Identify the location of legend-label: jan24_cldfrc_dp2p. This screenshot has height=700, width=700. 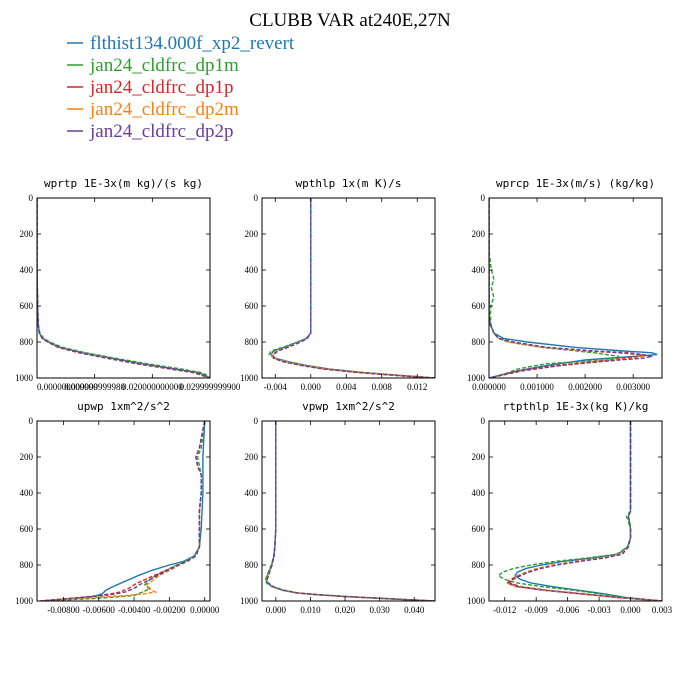
(161, 131).